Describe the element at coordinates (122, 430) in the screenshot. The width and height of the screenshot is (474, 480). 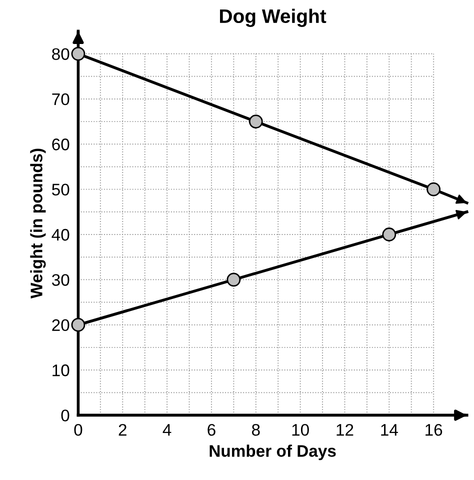
I see `x-tick-label: 2` at that location.